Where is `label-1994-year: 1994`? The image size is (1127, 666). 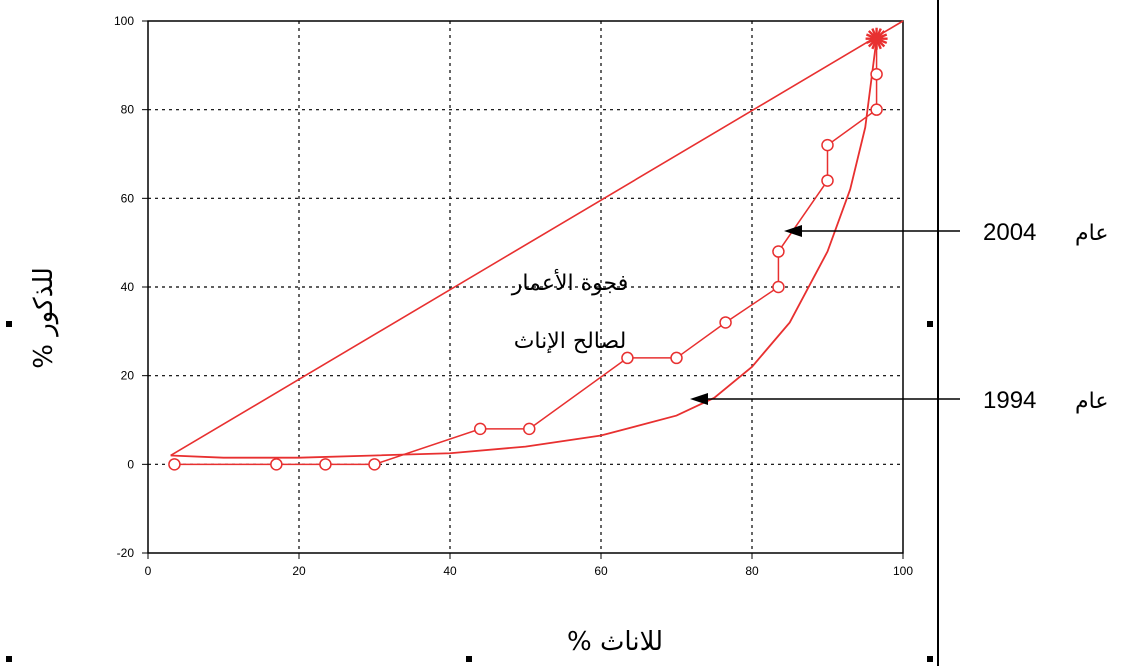
label-1994-year: 1994 is located at coordinates (1009, 400).